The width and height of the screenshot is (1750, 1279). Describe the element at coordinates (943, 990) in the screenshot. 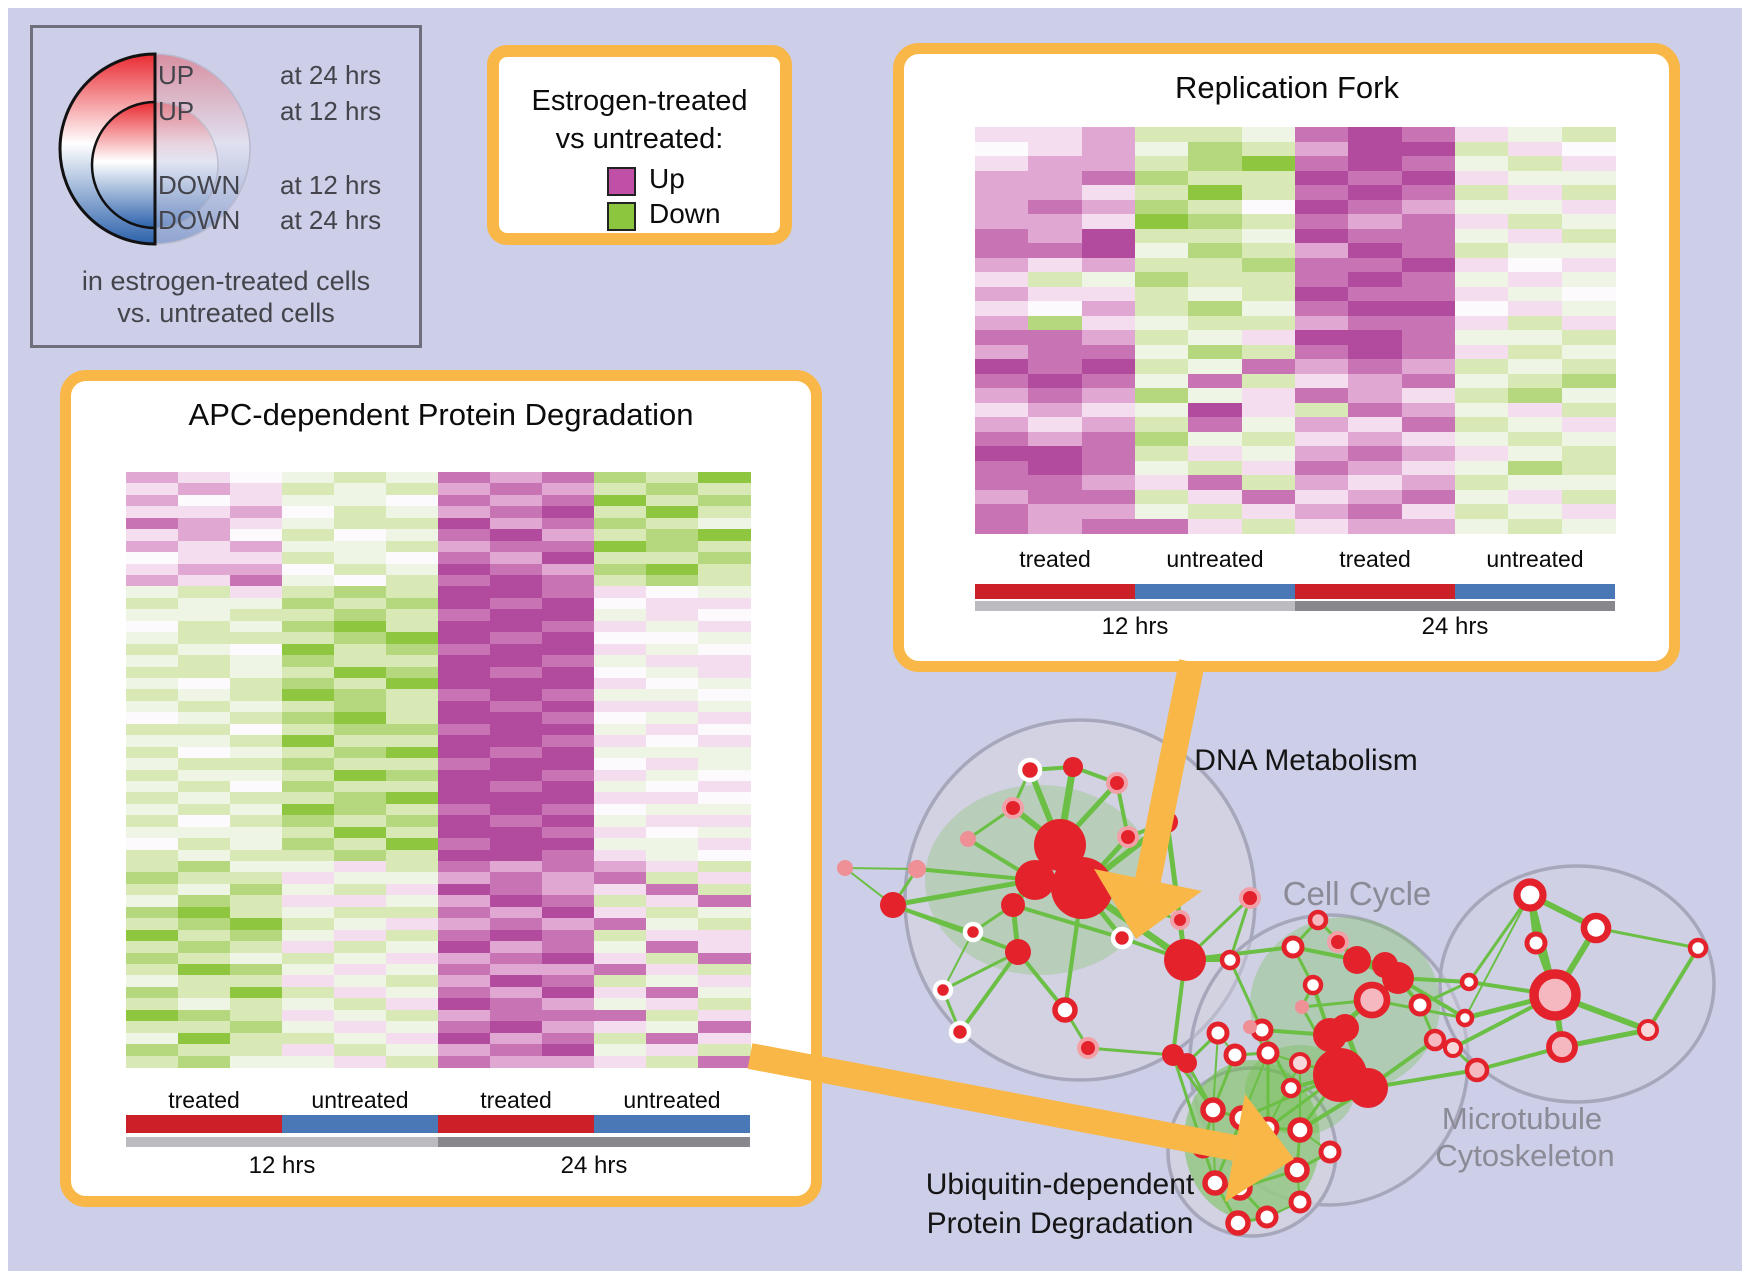

I see `network-node-whitering` at that location.